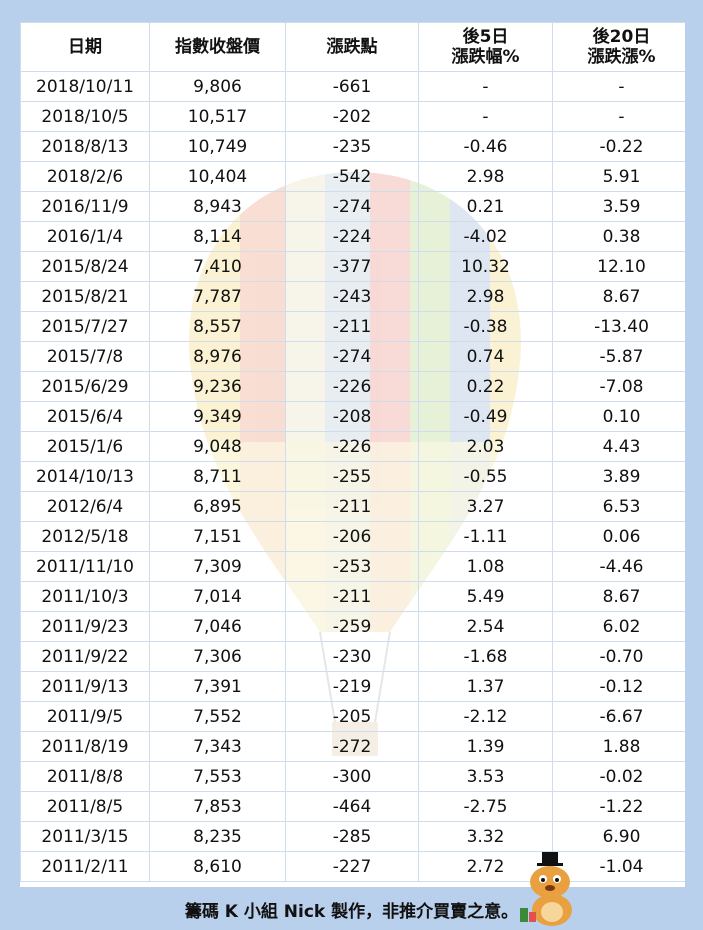 This screenshot has width=703, height=930. What do you see at coordinates (217, 296) in the screenshot?
I see `cell-close-price: 7,787` at bounding box center [217, 296].